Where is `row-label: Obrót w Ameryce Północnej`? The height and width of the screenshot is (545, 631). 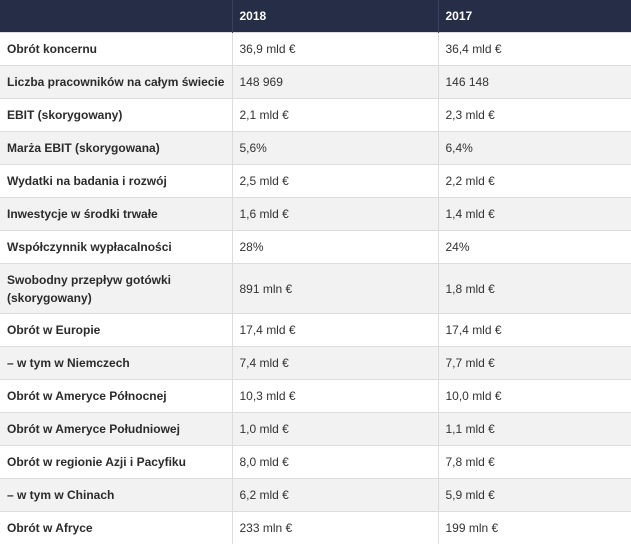 row-label: Obrót w Ameryce Północnej is located at coordinates (116, 396).